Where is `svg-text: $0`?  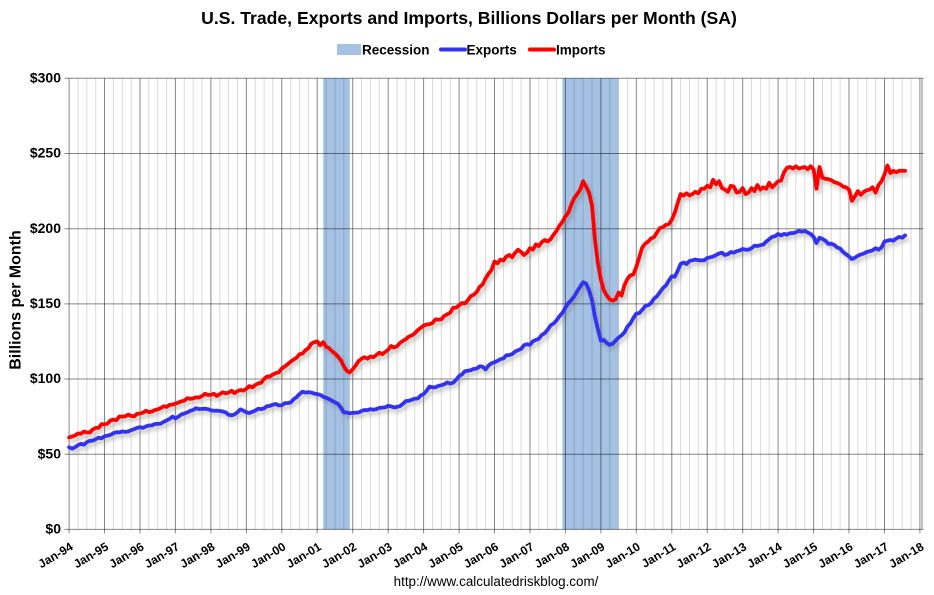 svg-text: $0 is located at coordinates (53, 529).